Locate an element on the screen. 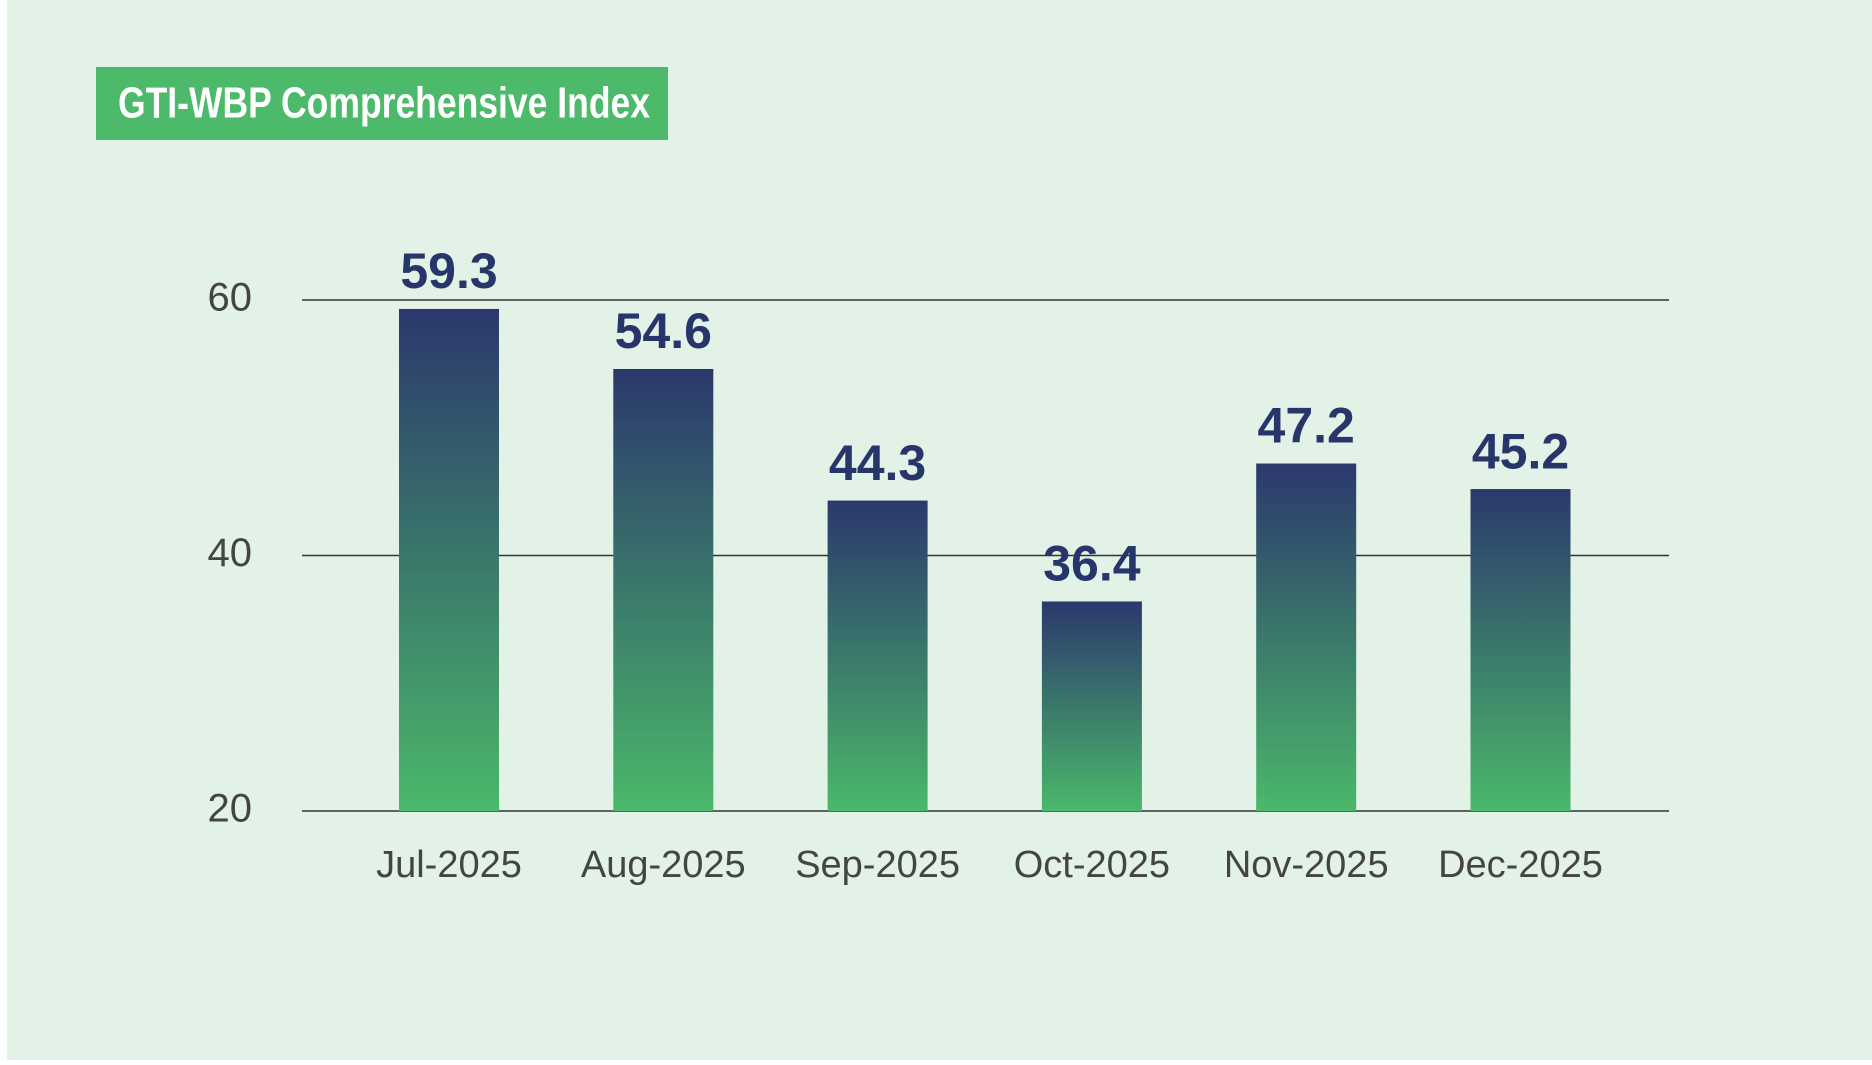  y-tick-label: 60 is located at coordinates (230, 298).